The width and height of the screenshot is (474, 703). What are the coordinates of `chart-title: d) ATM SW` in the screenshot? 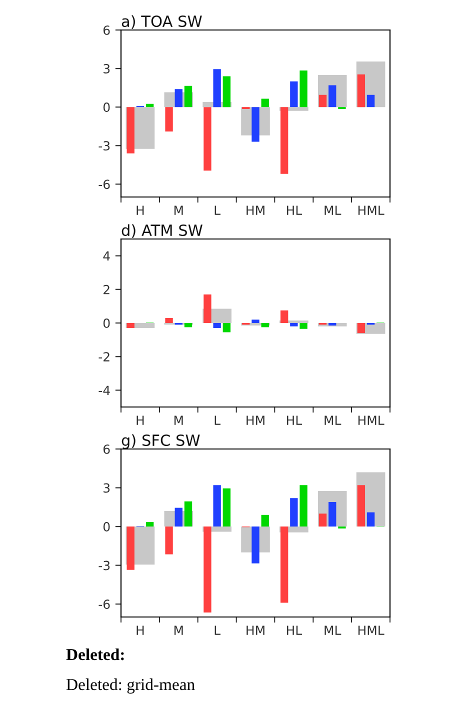 It's located at (162, 231).